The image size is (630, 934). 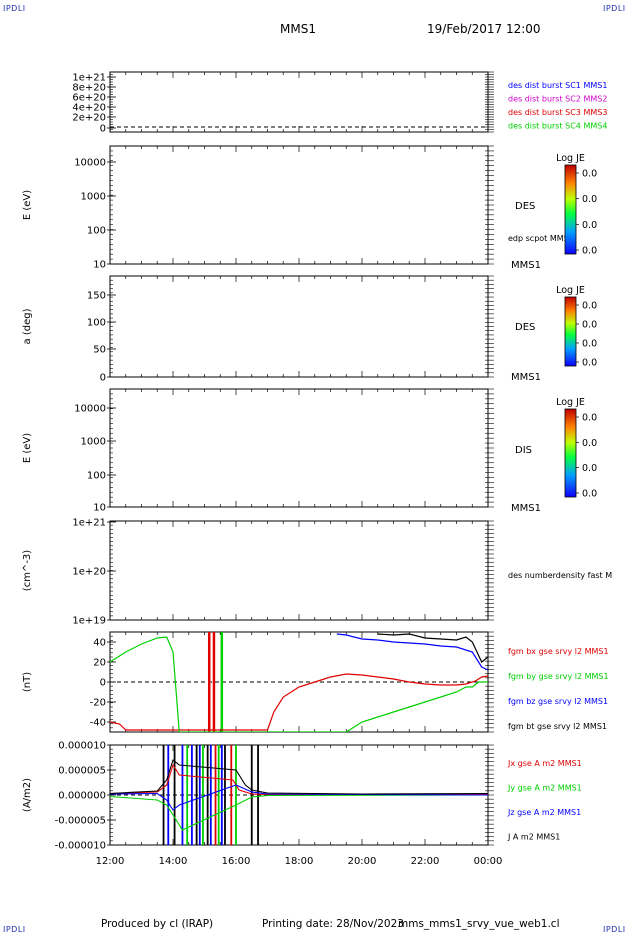 What do you see at coordinates (479, 924) in the screenshot?
I see `footer-filename: mms_mms1_srvy_vue_web1.cl` at bounding box center [479, 924].